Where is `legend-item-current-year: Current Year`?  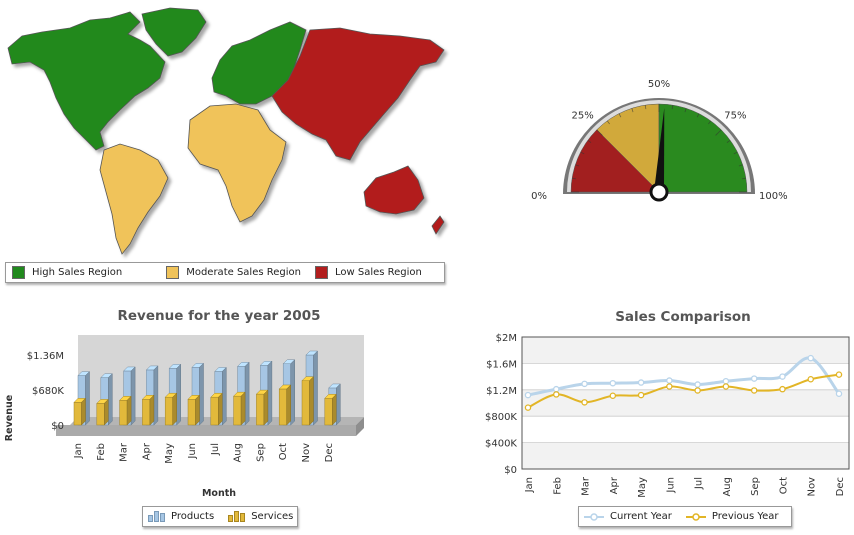 legend-item-current-year: Current Year is located at coordinates (625, 516).